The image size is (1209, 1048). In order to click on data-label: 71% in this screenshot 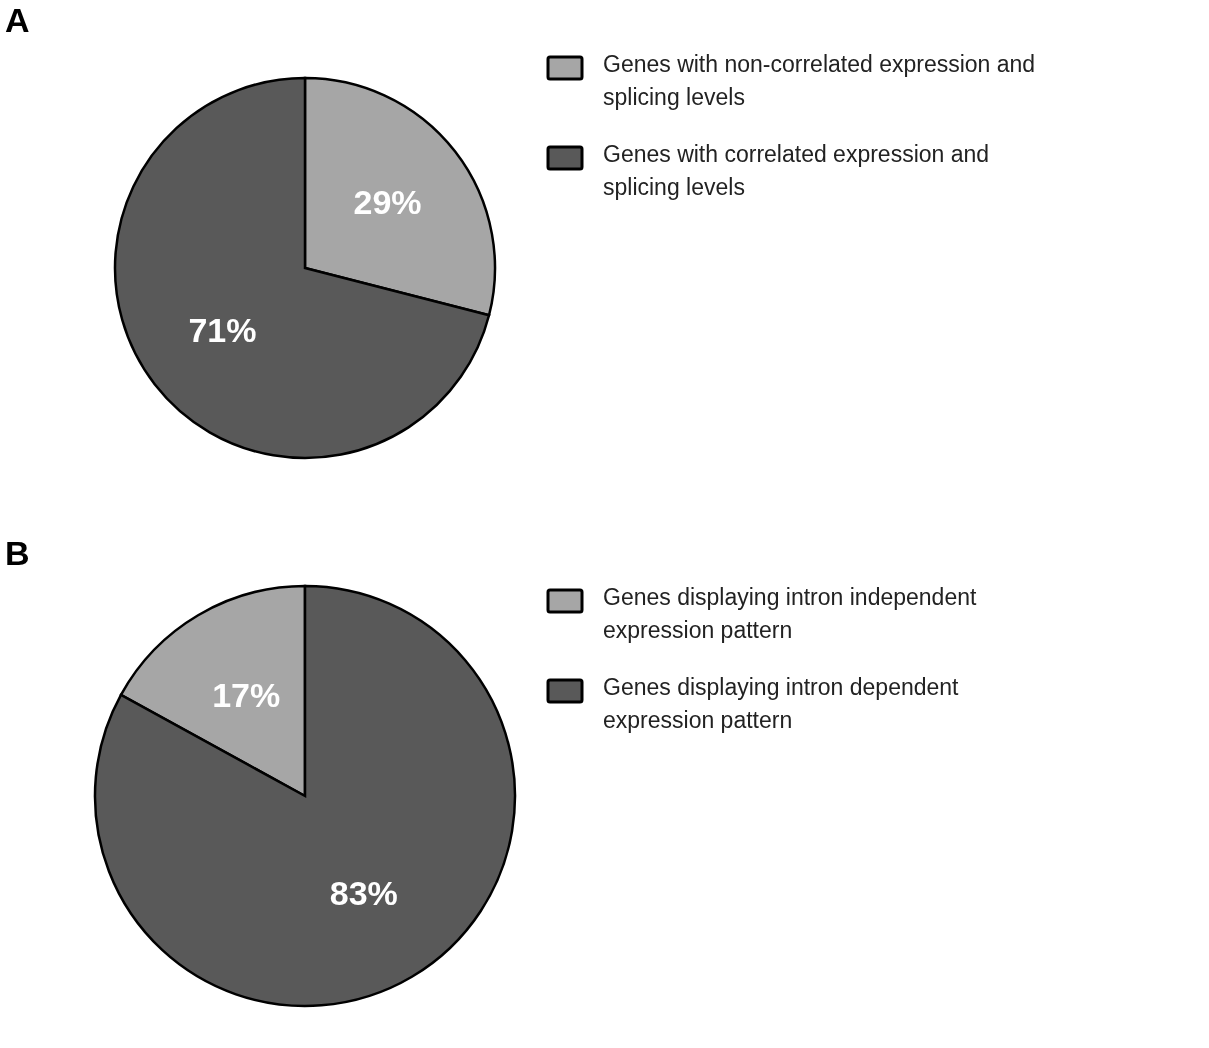, I will do `click(222, 330)`.